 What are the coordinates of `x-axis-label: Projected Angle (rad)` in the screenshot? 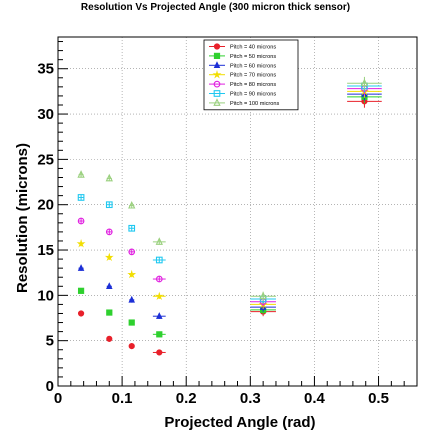 It's located at (239, 422).